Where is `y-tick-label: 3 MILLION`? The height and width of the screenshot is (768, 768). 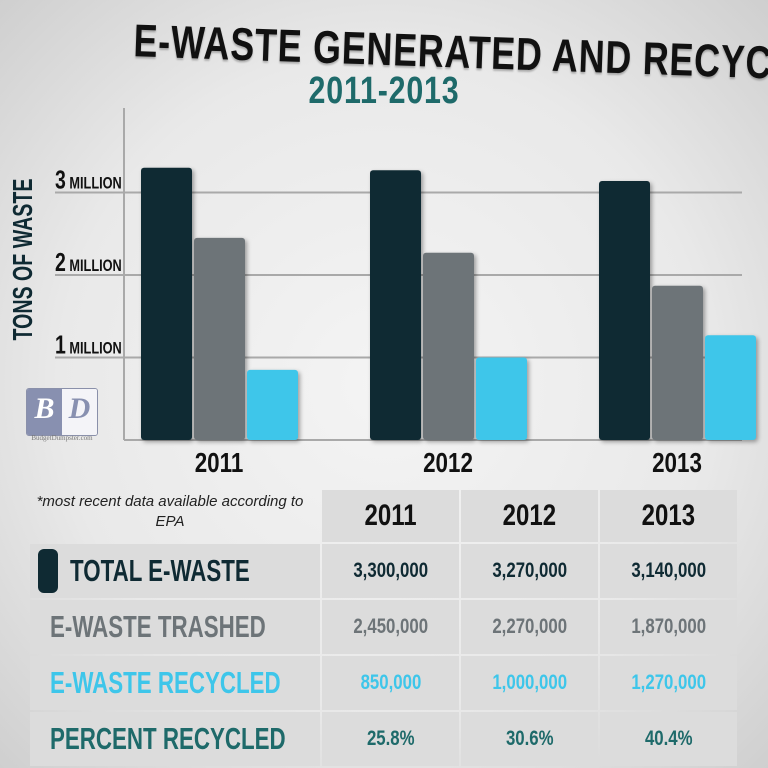
y-tick-label: 3 MILLION is located at coordinates (88, 179).